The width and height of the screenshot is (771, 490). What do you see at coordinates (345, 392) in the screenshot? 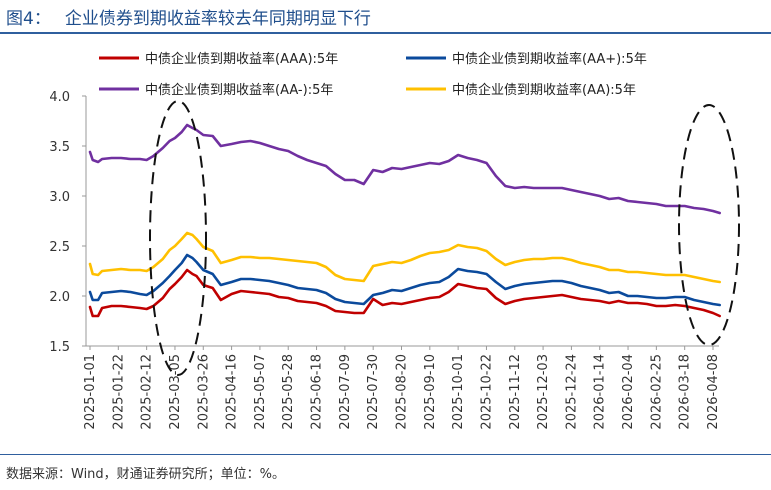
I see `x-tick-label: 2025-07-09` at bounding box center [345, 392].